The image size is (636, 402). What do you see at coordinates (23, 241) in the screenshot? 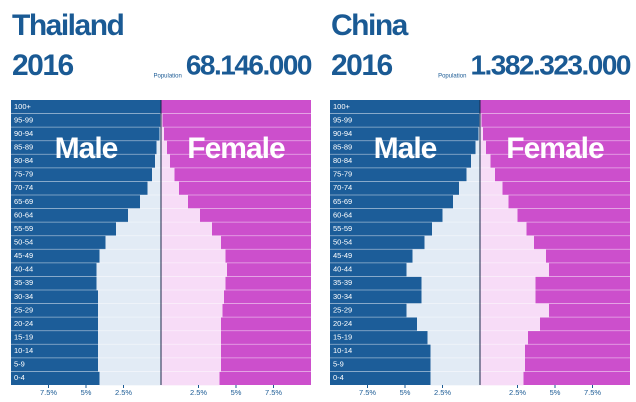
I see `age-label: 50-54` at bounding box center [23, 241].